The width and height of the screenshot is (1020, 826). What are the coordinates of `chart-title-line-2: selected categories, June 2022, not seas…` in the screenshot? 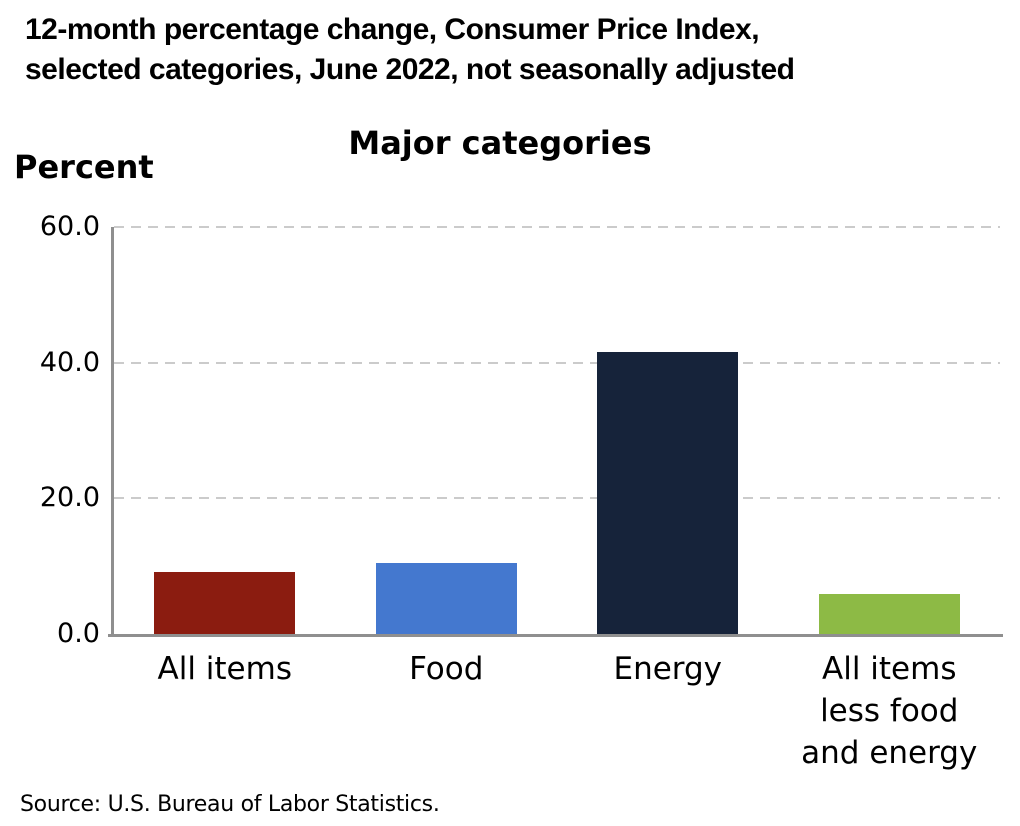 It's located at (410, 69).